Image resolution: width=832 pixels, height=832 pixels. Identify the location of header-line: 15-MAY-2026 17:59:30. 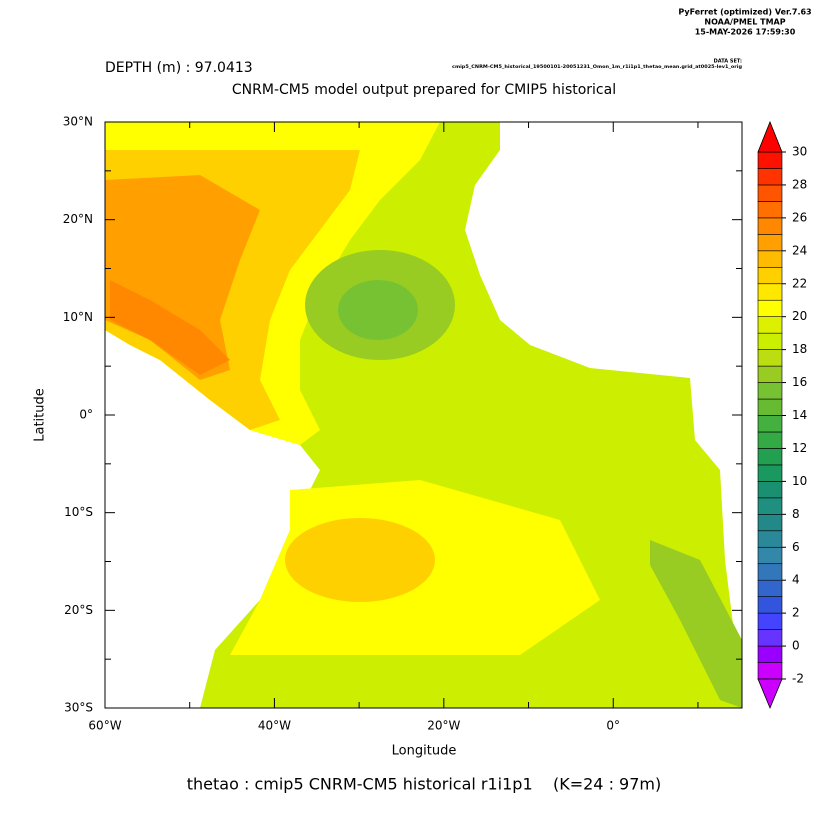
(745, 32).